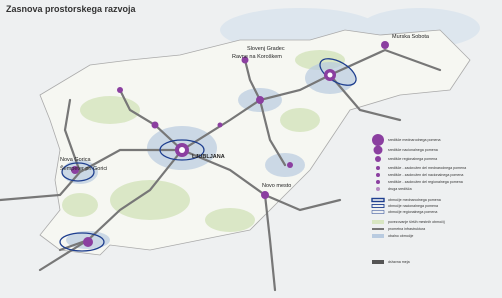 This screenshot has height=298, width=502. I want to click on city-label: Slovenj Gradec, so click(266, 49).